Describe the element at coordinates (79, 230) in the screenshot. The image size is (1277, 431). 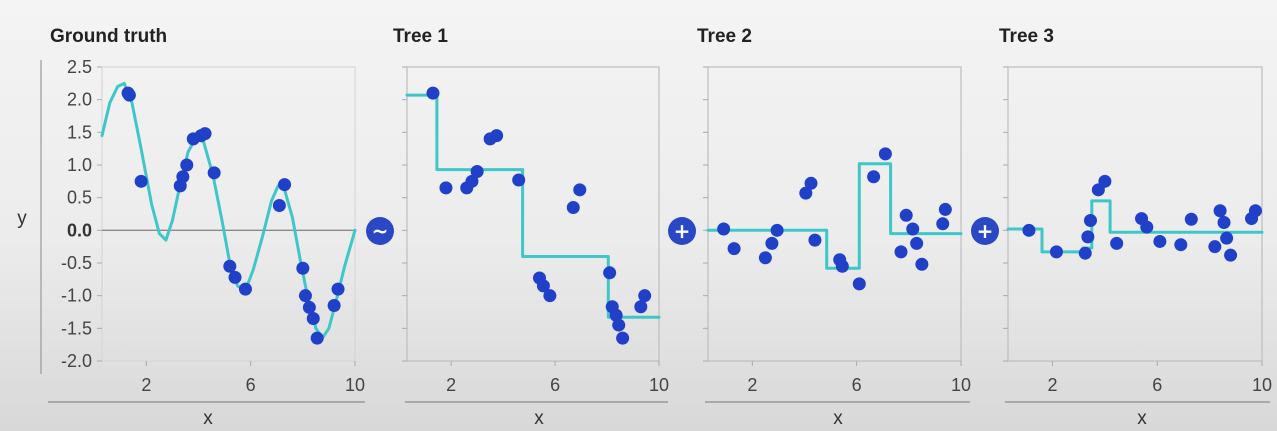
I see `y-tick-label: 0.0` at that location.